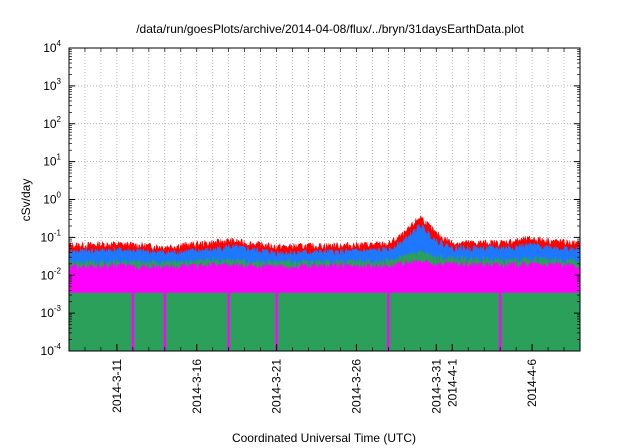  What do you see at coordinates (532, 383) in the screenshot?
I see `x-tick-label: 2014-4-6` at bounding box center [532, 383].